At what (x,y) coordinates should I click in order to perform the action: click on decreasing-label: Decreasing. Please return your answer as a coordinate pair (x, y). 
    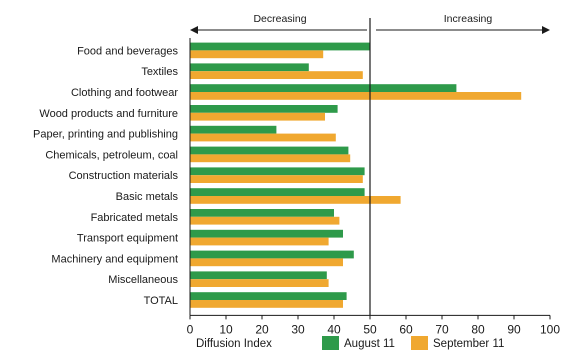
    Looking at the image, I should click on (279, 19).